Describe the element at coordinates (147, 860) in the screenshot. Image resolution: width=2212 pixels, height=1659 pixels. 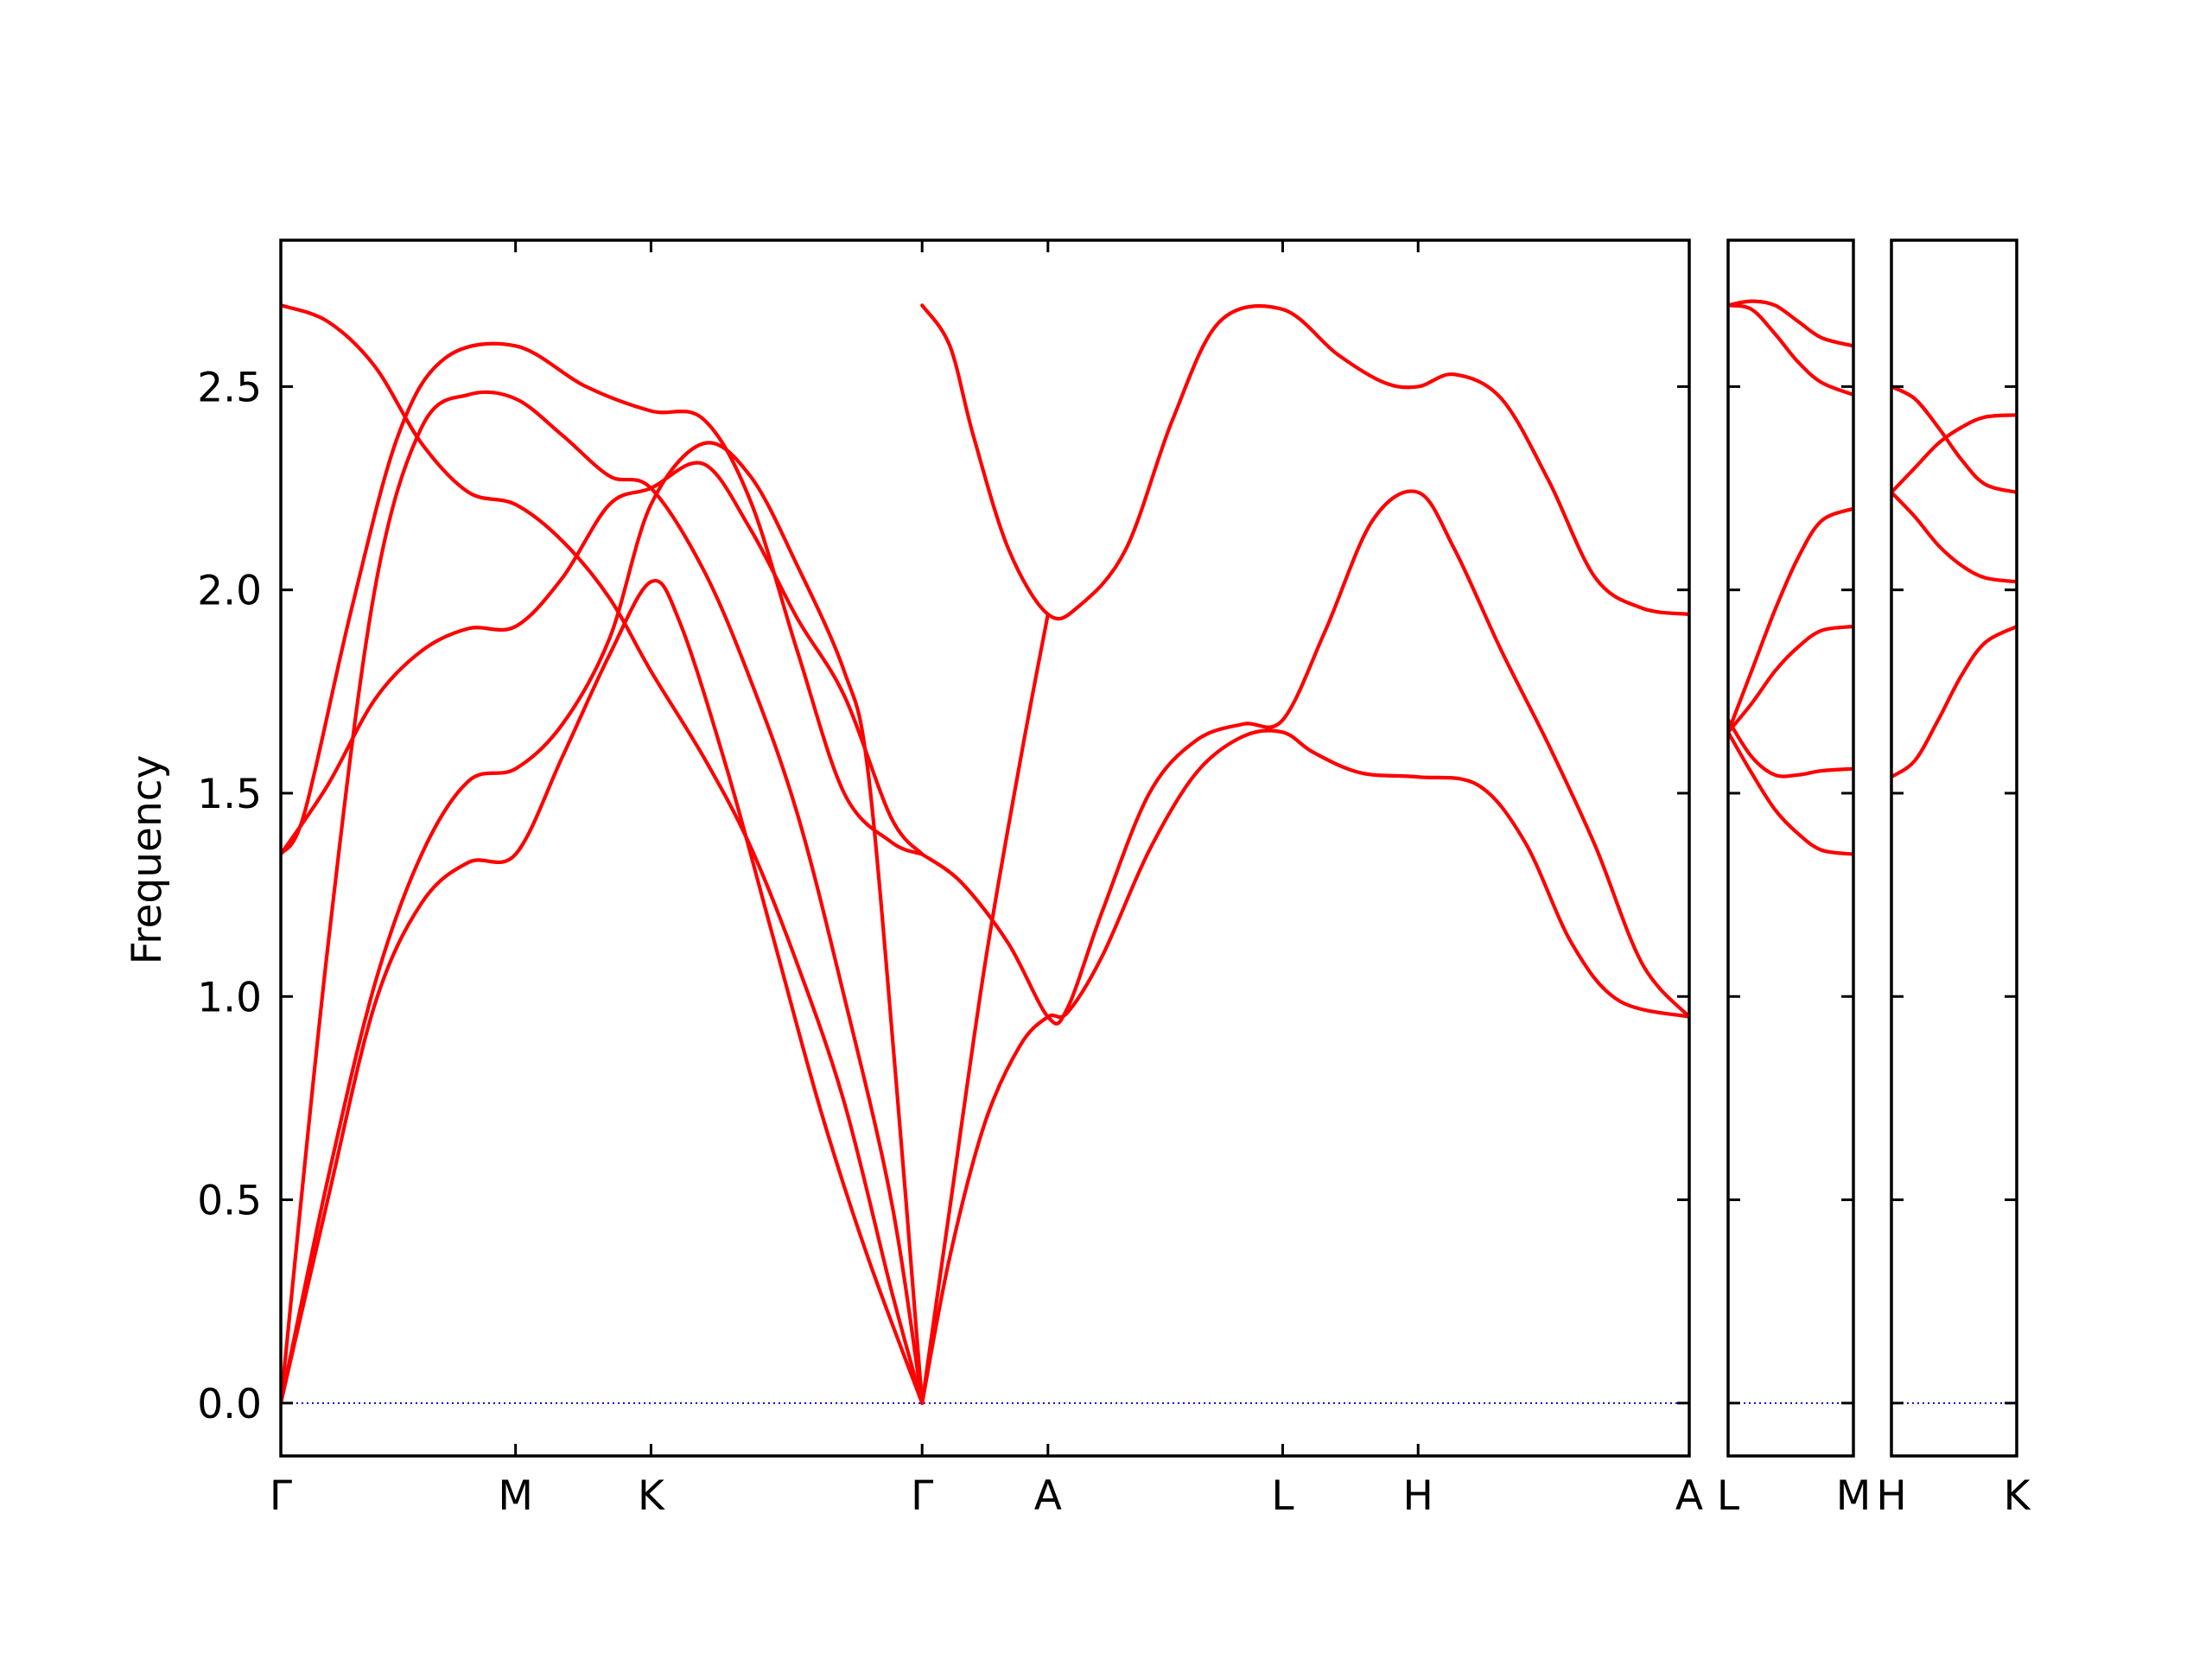
I see `y-axis-label: Frequency` at that location.